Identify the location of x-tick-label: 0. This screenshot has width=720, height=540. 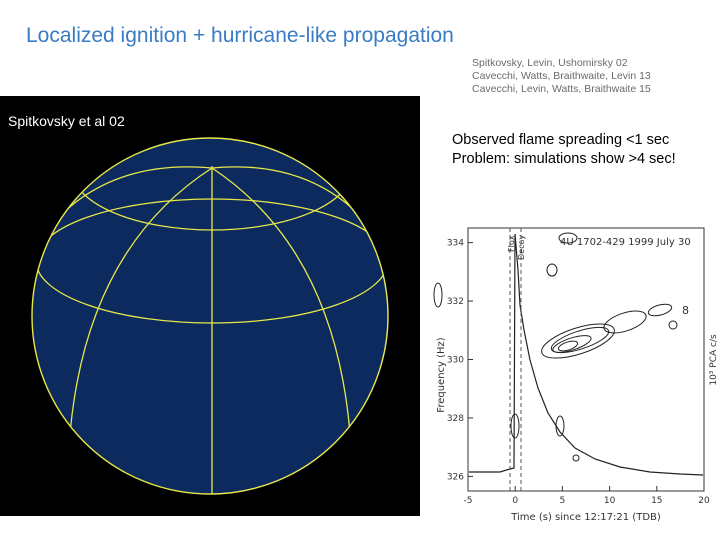
(515, 501).